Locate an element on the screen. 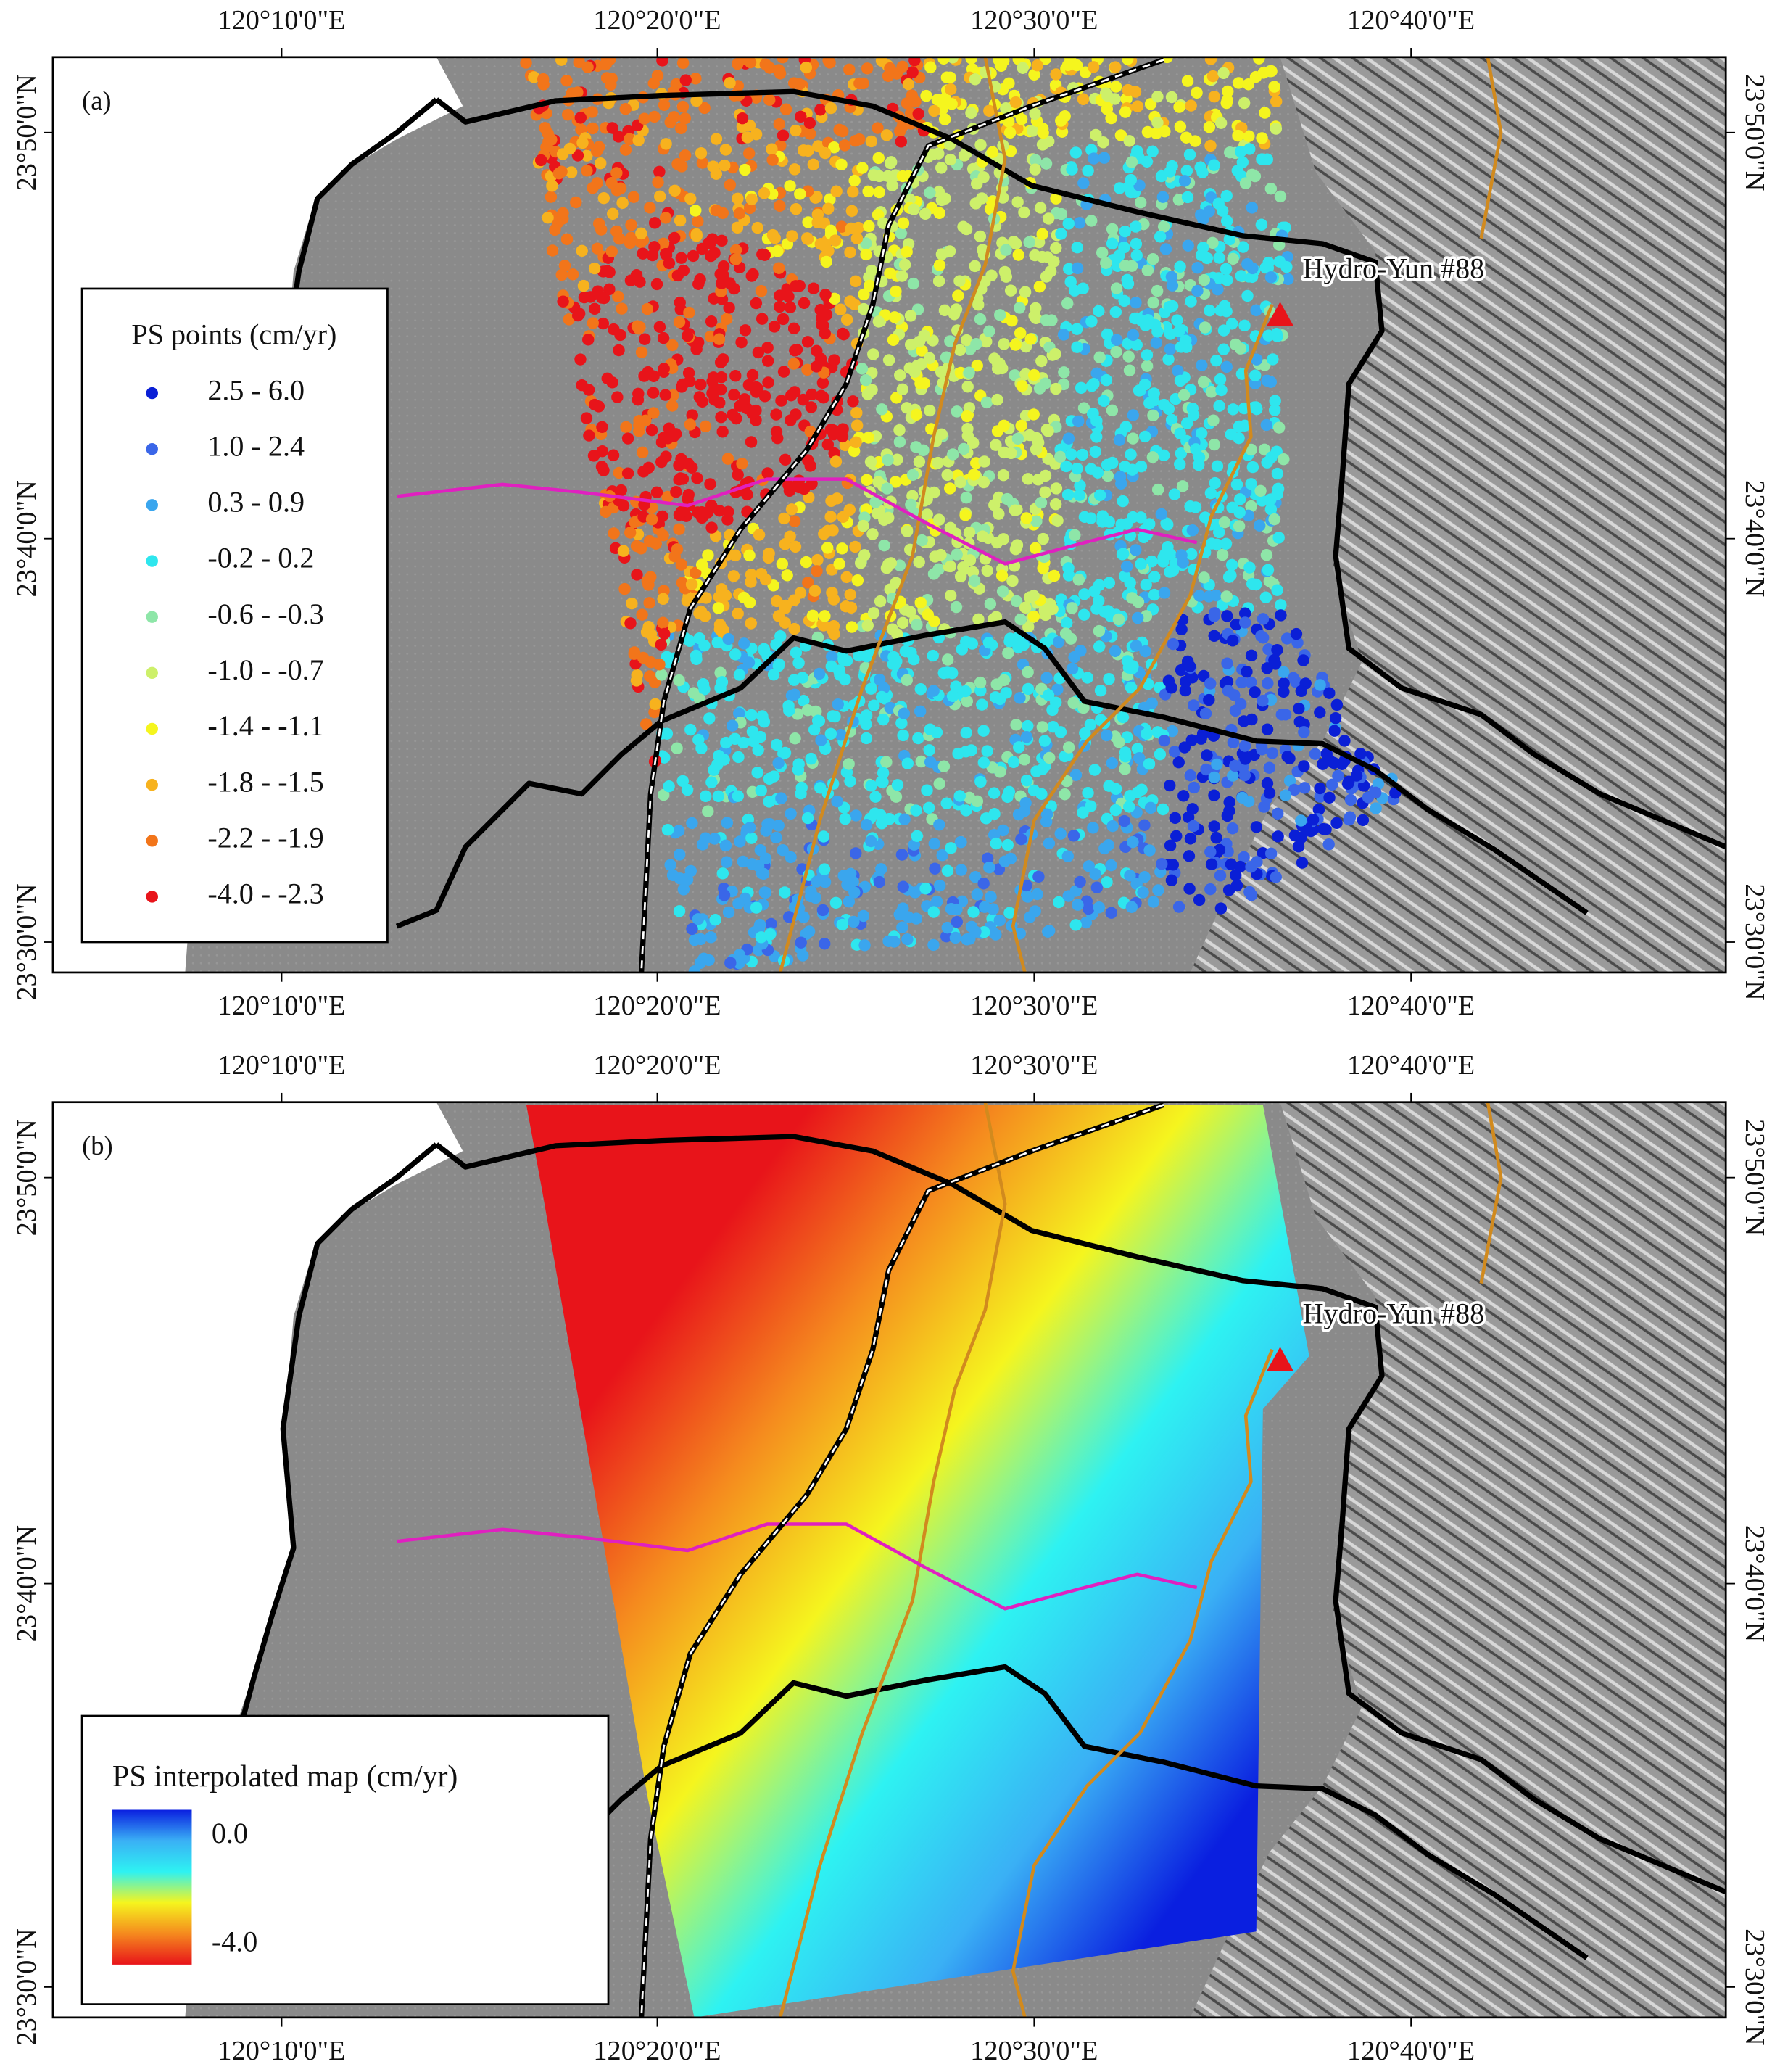 This screenshot has width=1780, height=2072. longitude-label: 120°40'0"E is located at coordinates (1411, 1065).